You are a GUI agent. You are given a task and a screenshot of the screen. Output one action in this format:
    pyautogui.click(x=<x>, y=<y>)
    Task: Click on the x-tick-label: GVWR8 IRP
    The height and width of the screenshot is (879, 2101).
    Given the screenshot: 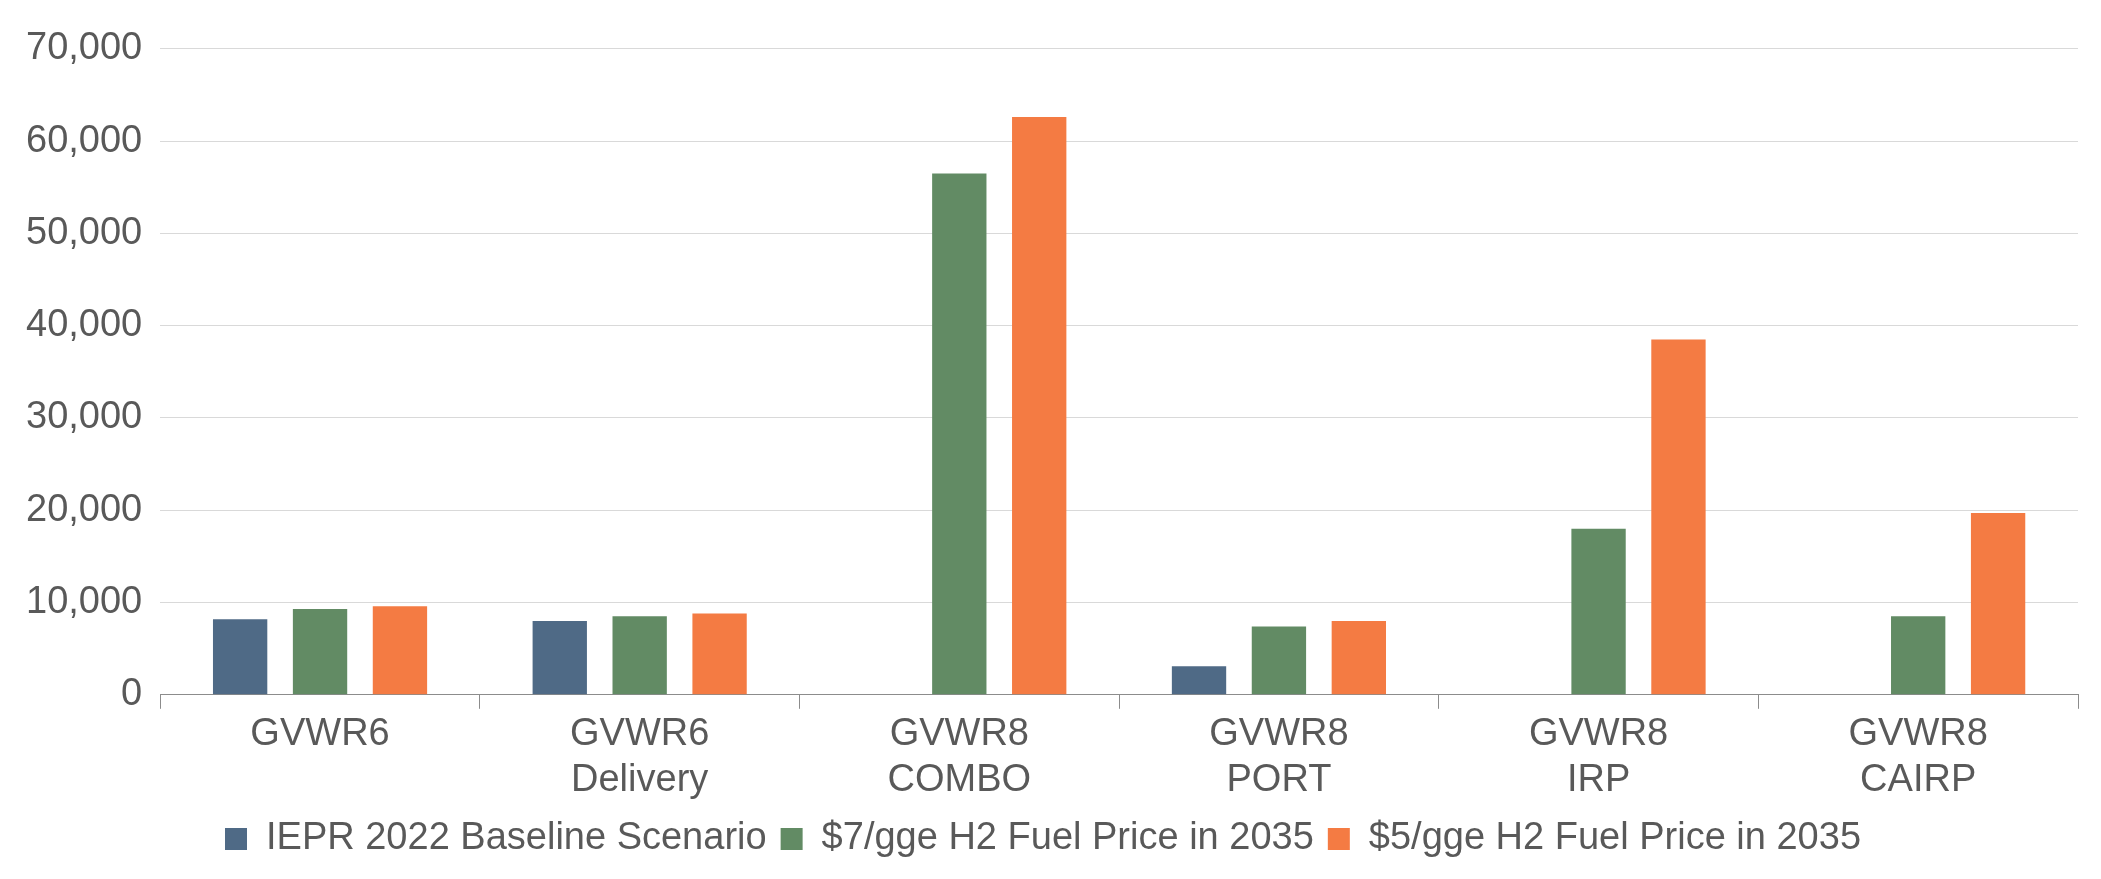 What is the action you would take?
    pyautogui.click(x=1598, y=755)
    